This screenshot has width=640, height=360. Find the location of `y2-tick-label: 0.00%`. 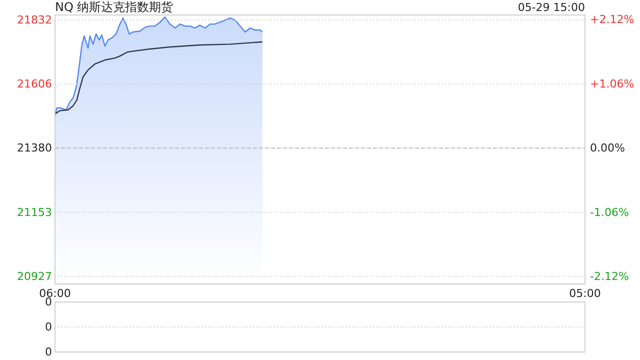

y2-tick-label: 0.00% is located at coordinates (607, 148).